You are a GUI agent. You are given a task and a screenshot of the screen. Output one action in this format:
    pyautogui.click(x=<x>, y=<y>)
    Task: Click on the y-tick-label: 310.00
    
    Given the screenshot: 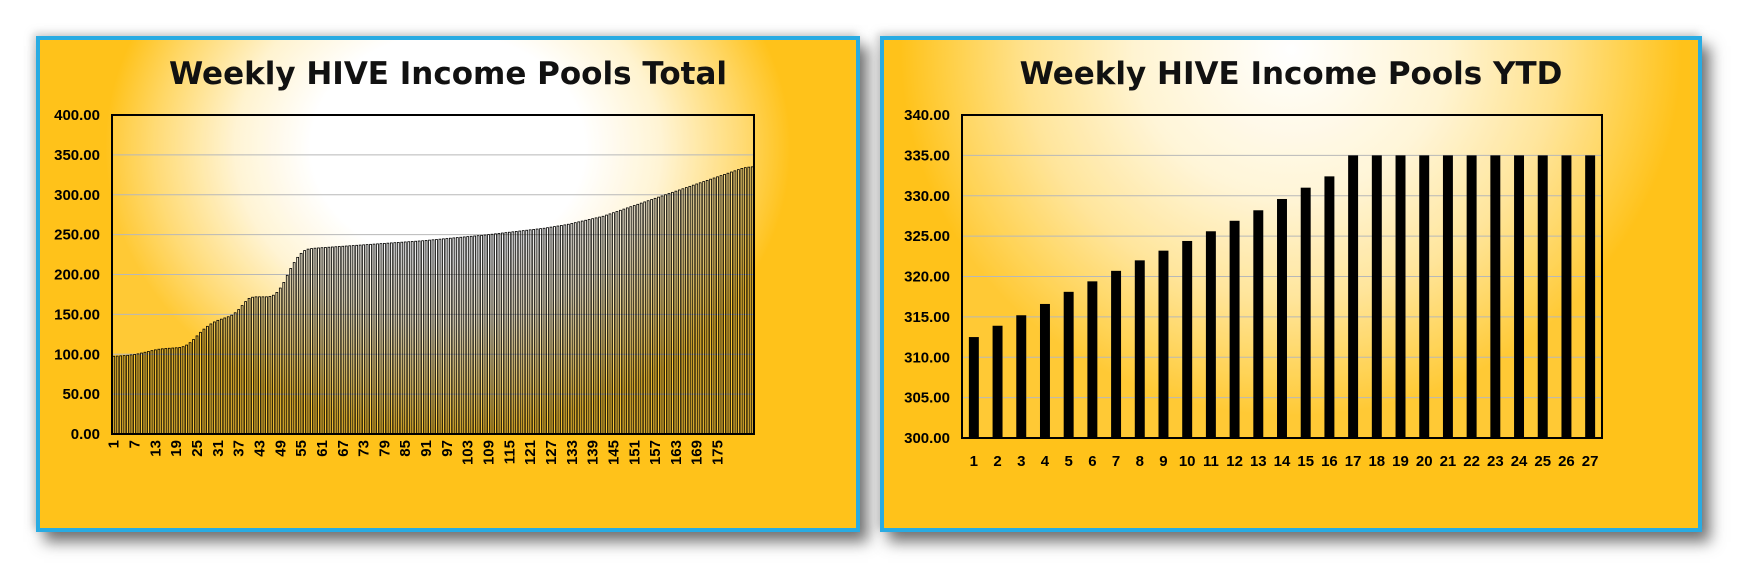 What is the action you would take?
    pyautogui.click(x=927, y=357)
    